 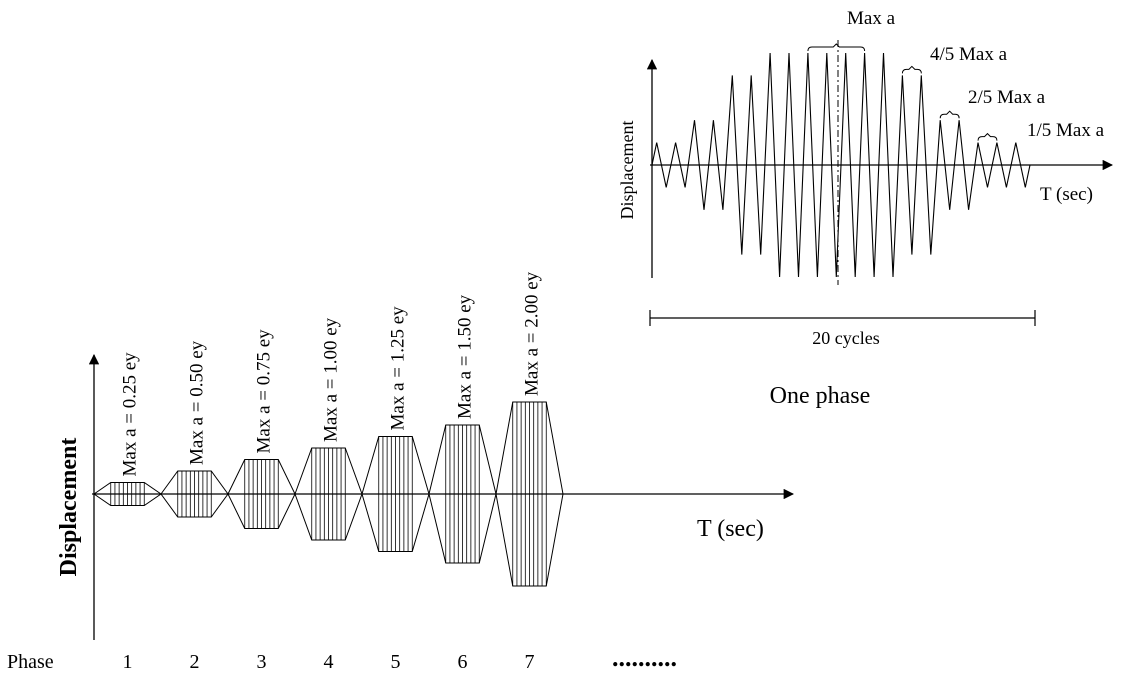 I want to click on inset-caption: One phase, so click(x=820, y=396).